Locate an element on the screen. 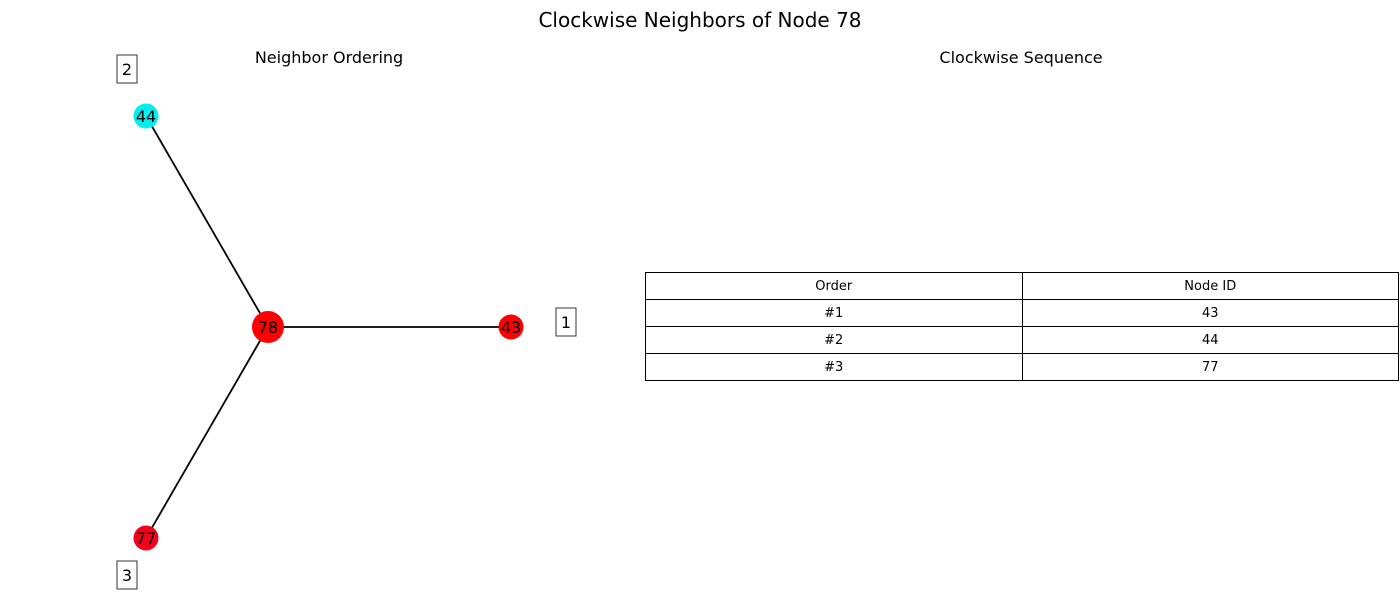  sequence-table: Order Node ID #1 43 #2 44 #3 77 is located at coordinates (1022, 326).